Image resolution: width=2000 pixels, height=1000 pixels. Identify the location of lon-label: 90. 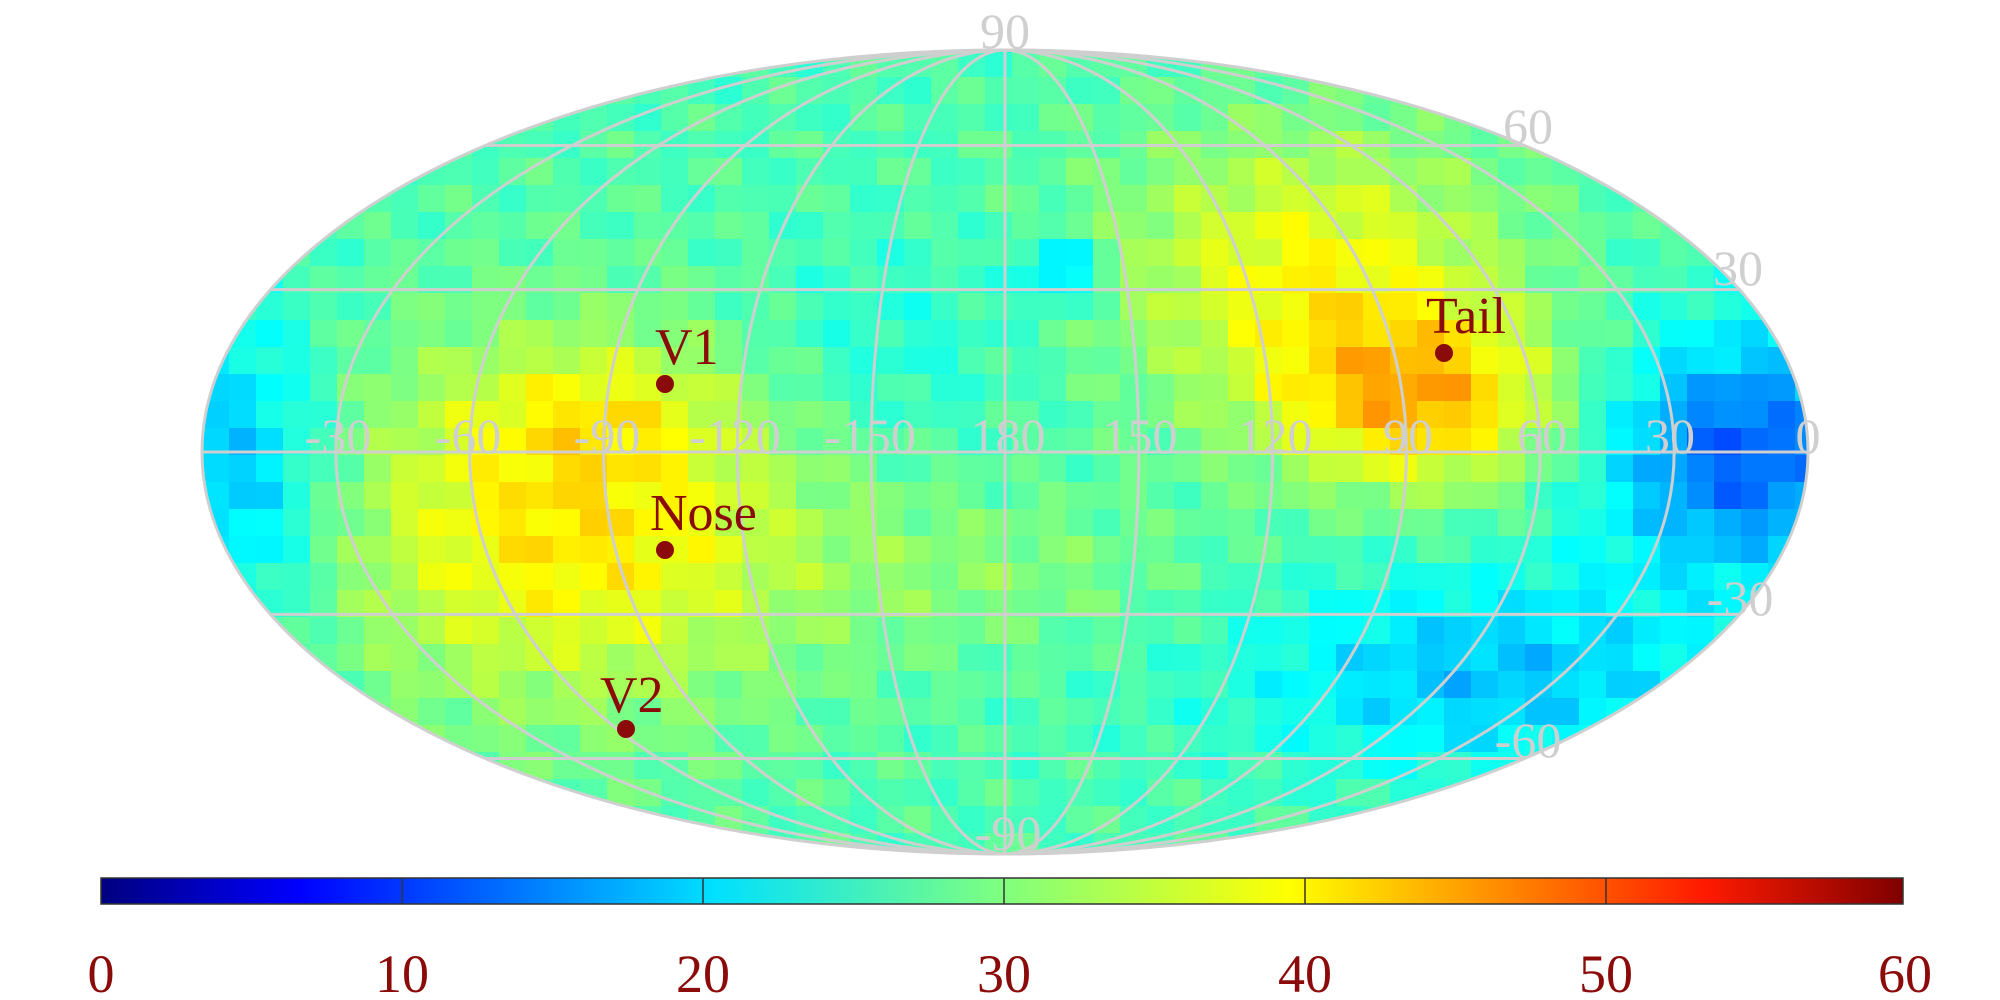
(1408, 436).